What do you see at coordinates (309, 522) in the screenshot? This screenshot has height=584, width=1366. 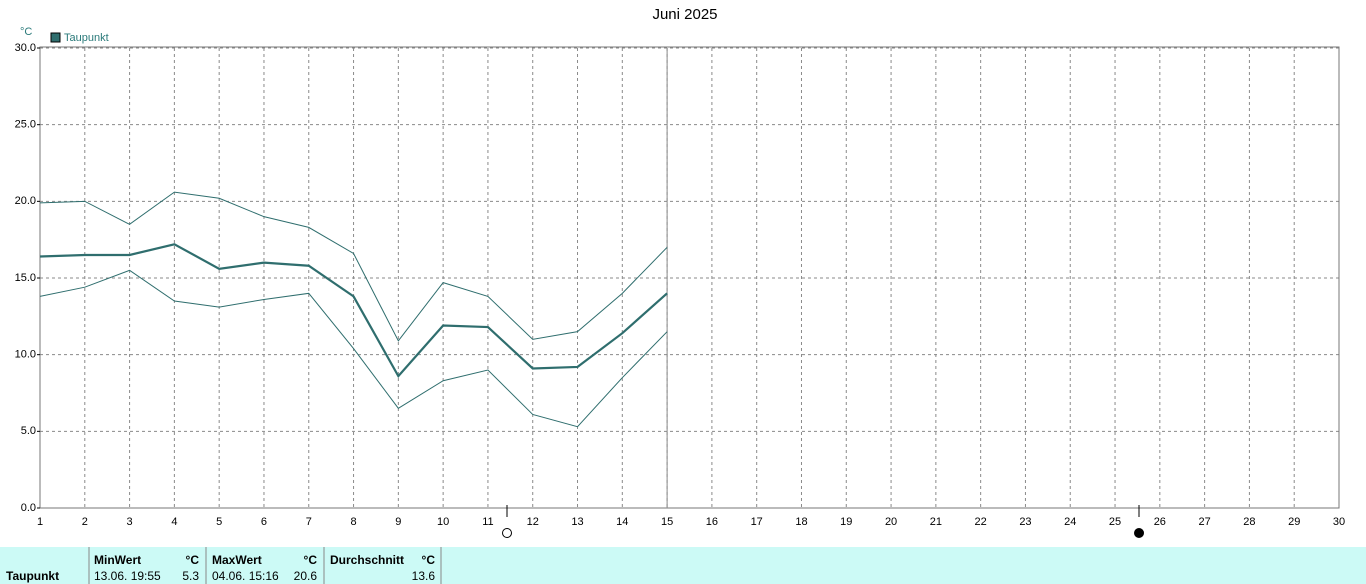 I see `x-tick-label: 7` at bounding box center [309, 522].